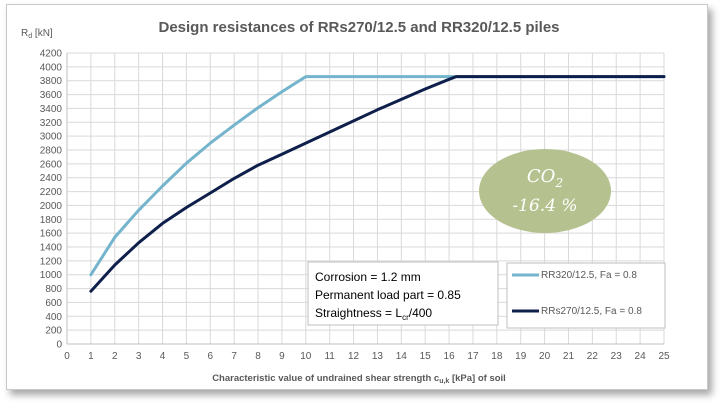  What do you see at coordinates (402, 356) in the screenshot?
I see `x-tick-label: 14` at bounding box center [402, 356].